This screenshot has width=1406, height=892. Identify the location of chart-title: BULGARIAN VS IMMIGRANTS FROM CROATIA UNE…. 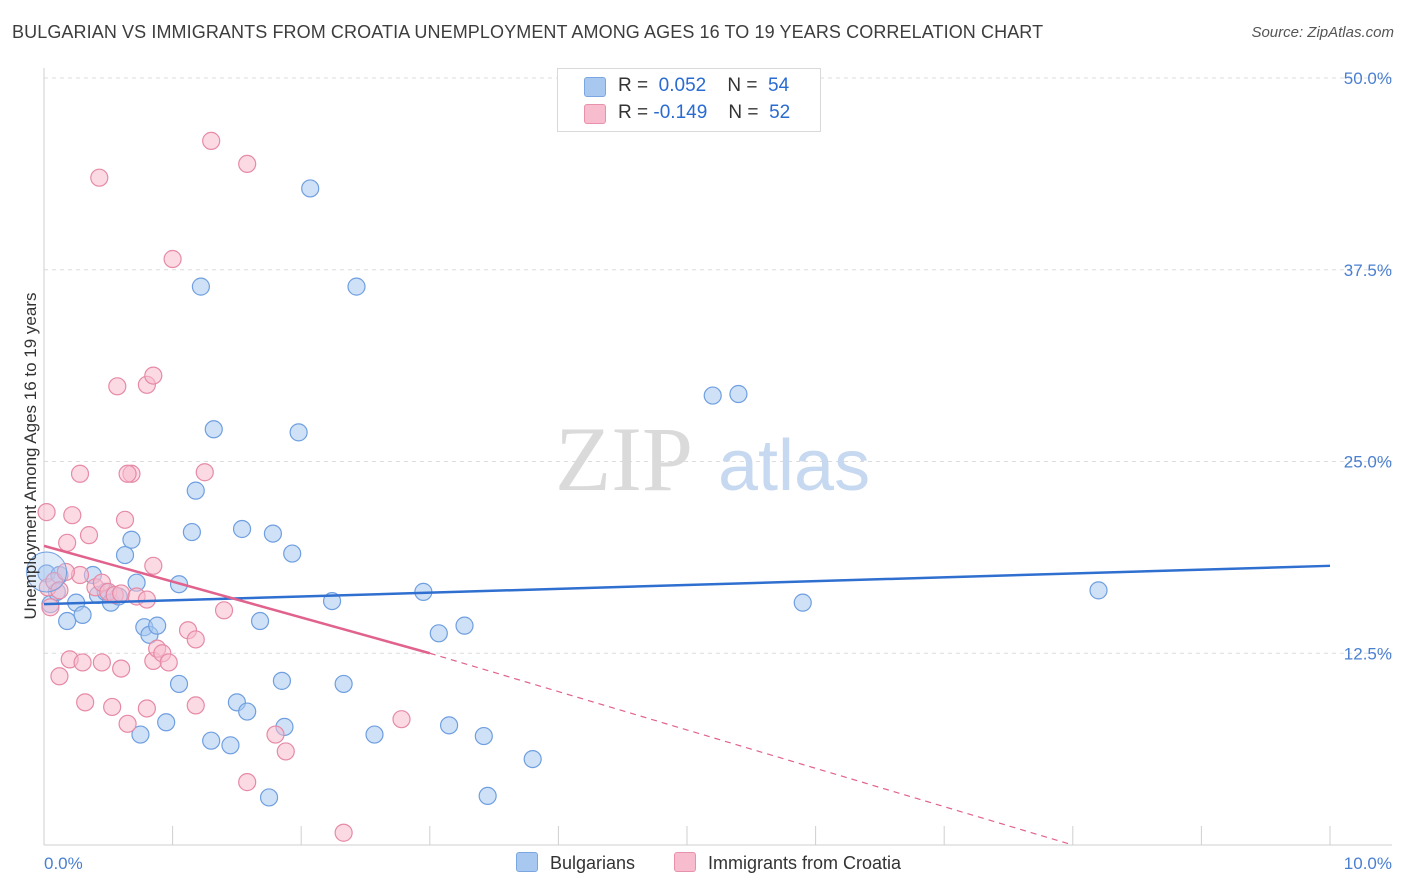
(528, 32).